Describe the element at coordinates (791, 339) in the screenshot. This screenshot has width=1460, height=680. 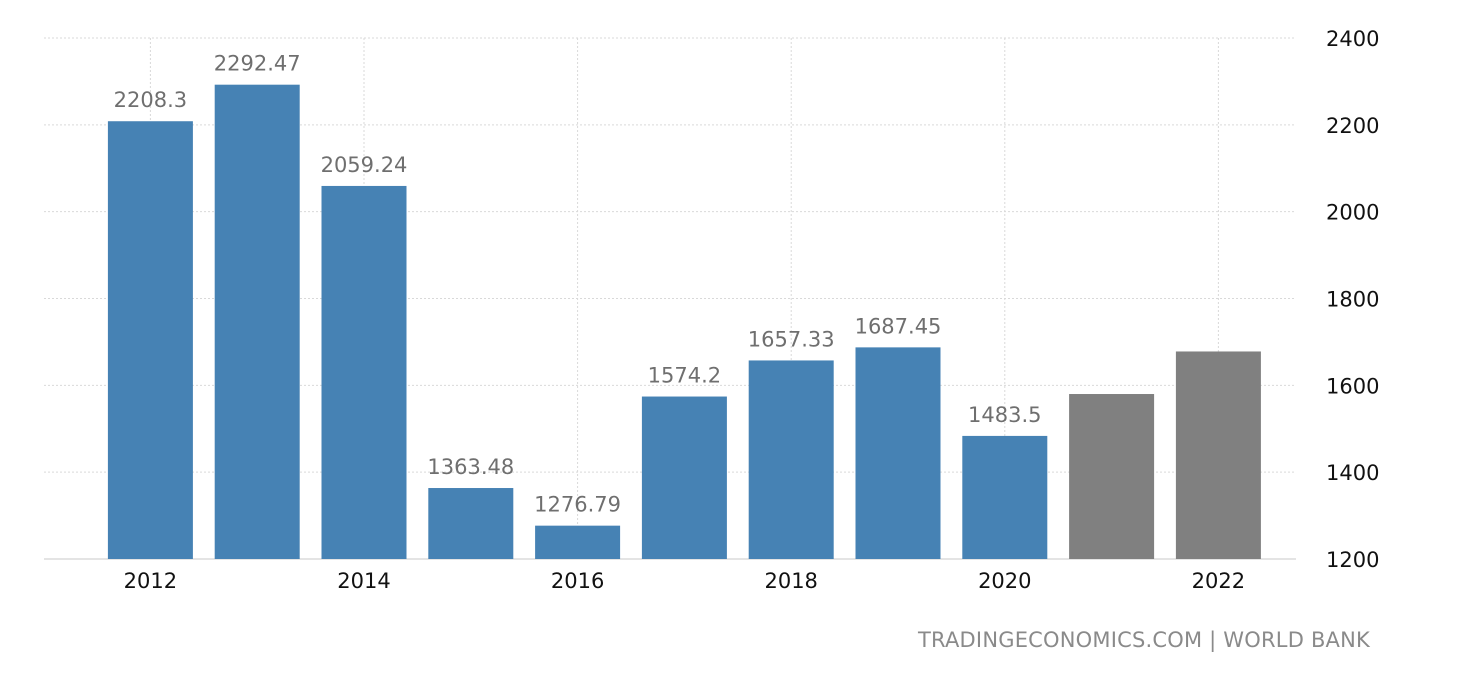
I see `bar-value-label: 1657.33` at that location.